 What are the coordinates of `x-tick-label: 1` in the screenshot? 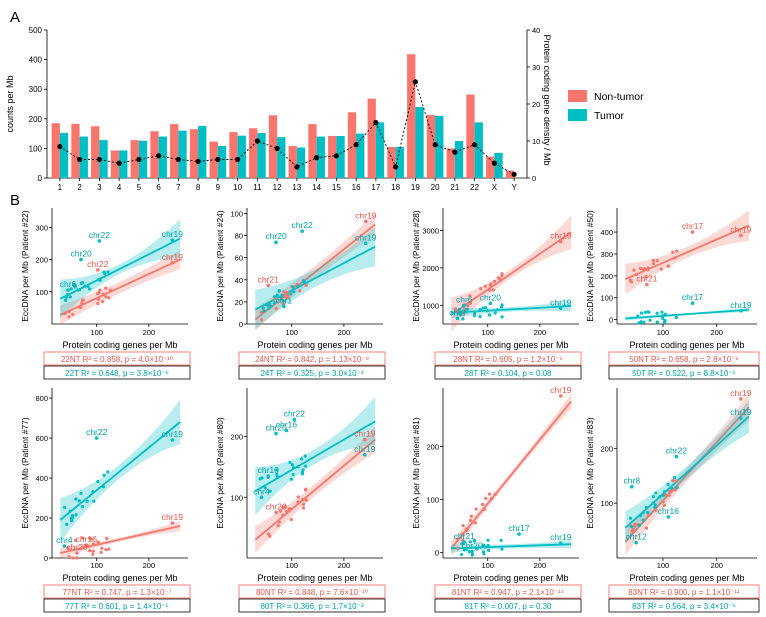 It's located at (60, 187).